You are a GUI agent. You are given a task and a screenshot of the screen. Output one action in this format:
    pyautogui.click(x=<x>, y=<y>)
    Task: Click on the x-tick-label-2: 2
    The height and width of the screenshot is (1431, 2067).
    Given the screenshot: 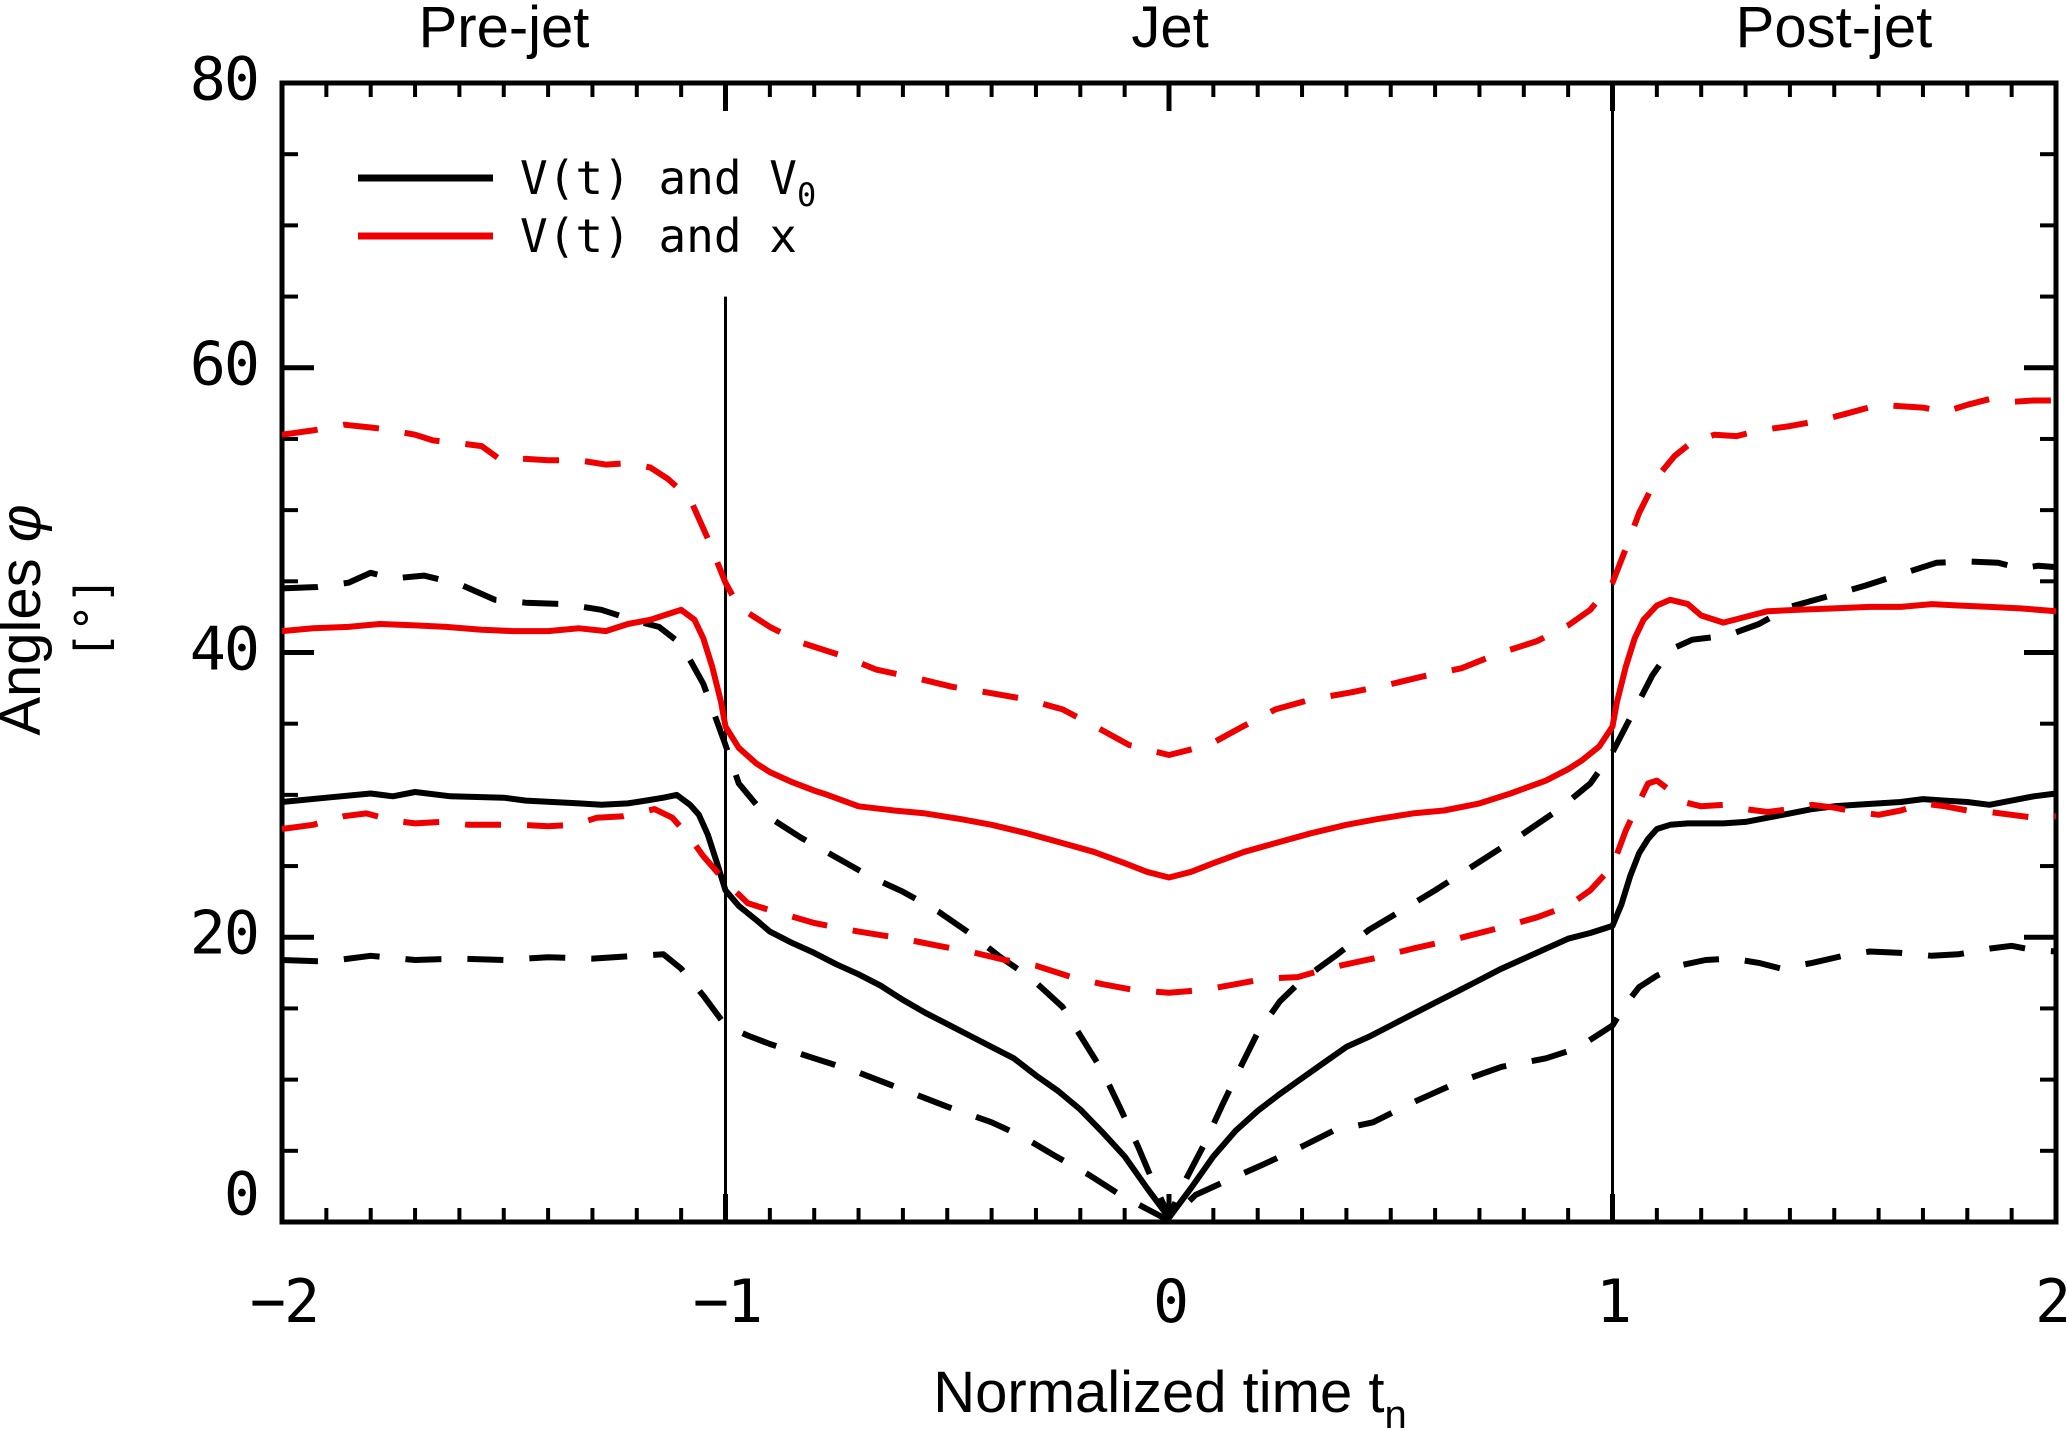 What is the action you would take?
    pyautogui.click(x=2051, y=1302)
    